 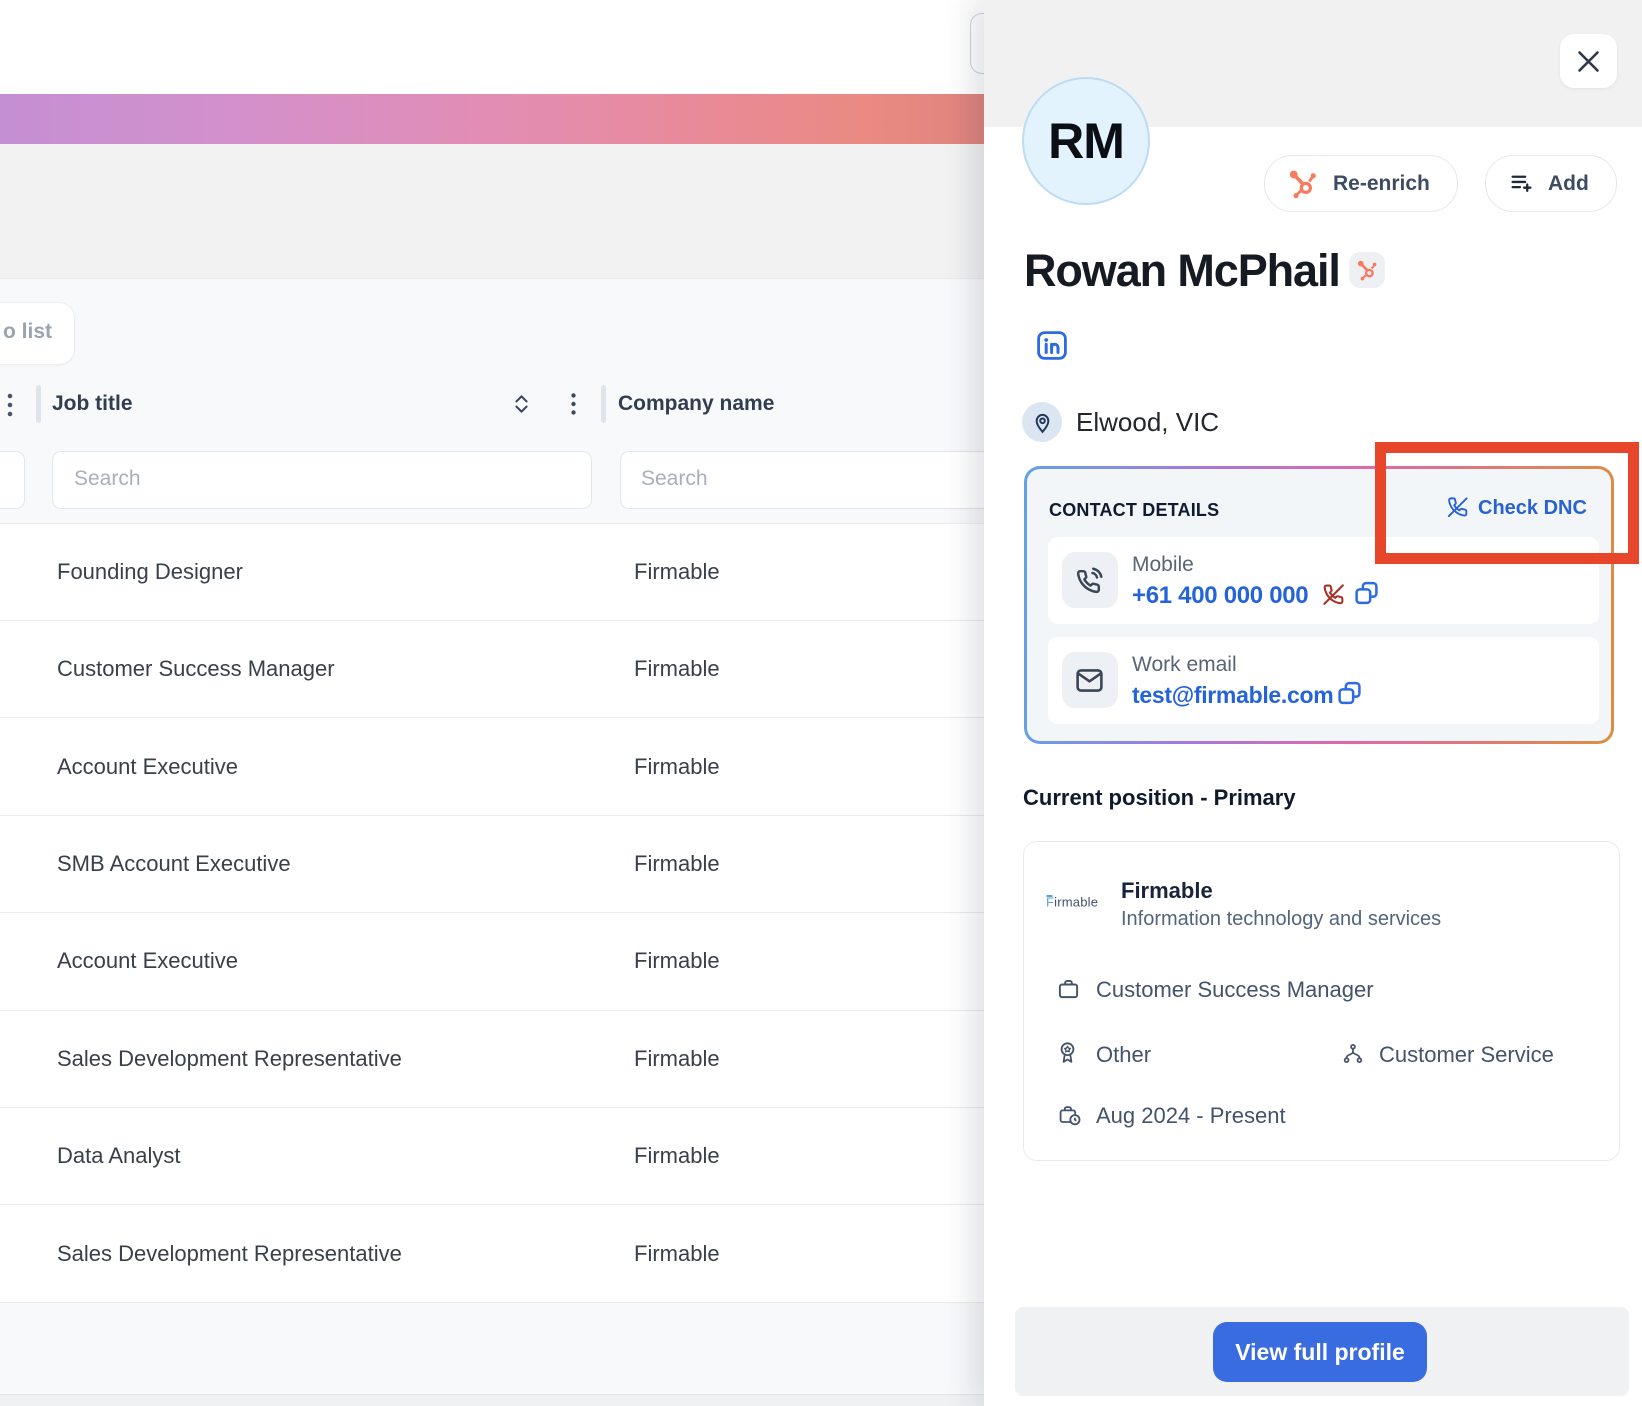 I want to click on svg-text: Firmable, so click(x=1072, y=902).